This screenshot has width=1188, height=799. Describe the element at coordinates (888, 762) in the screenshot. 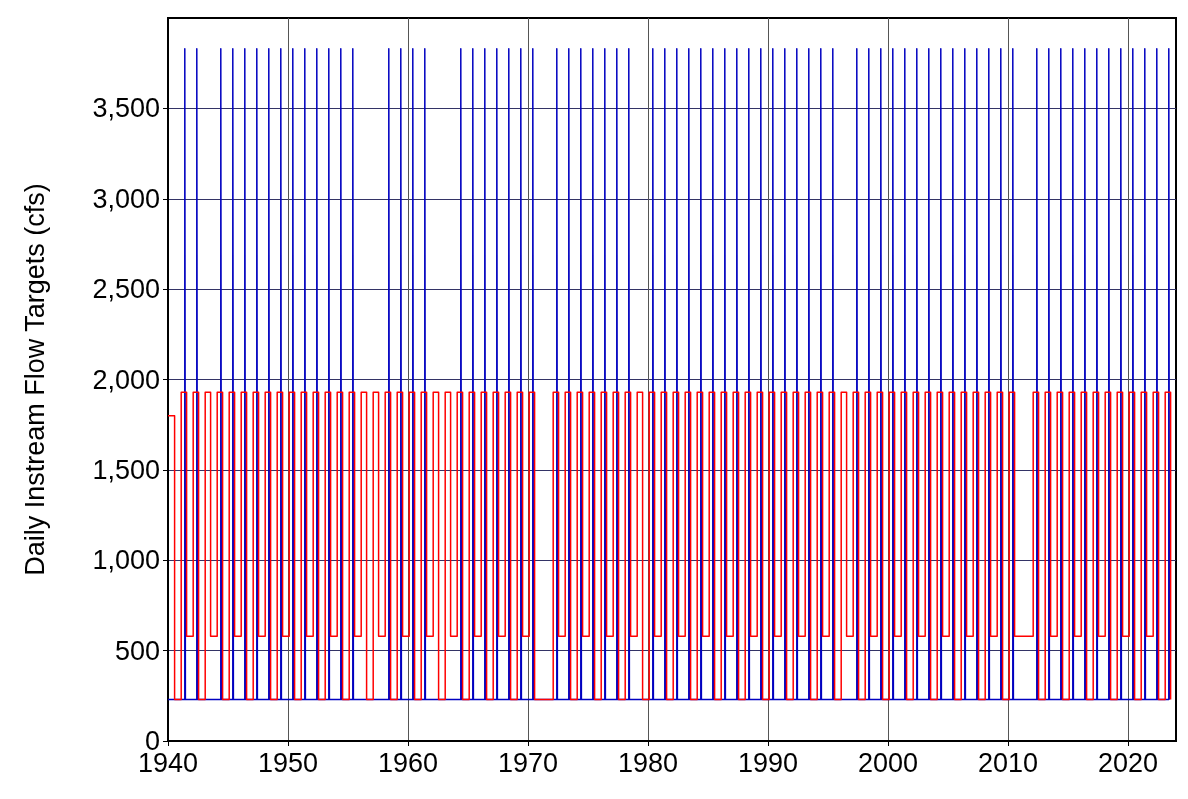

I see `x-tick-label: 2000` at that location.